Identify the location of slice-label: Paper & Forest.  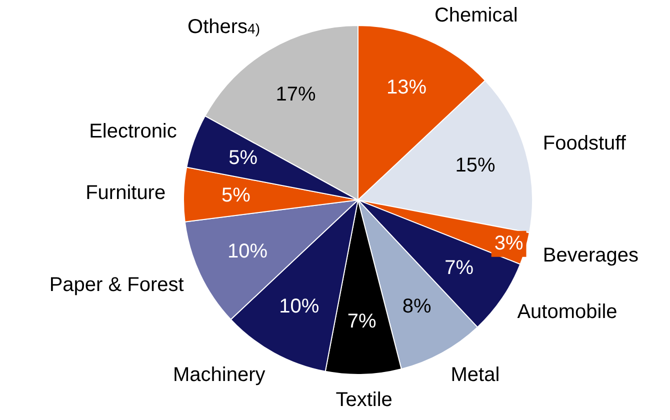
(116, 285).